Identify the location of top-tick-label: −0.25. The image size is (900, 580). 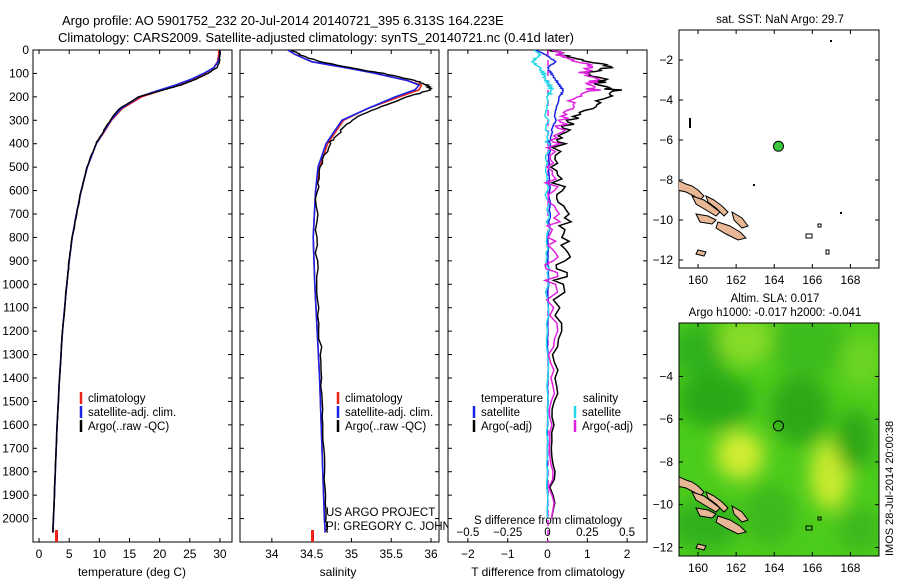
(507, 533).